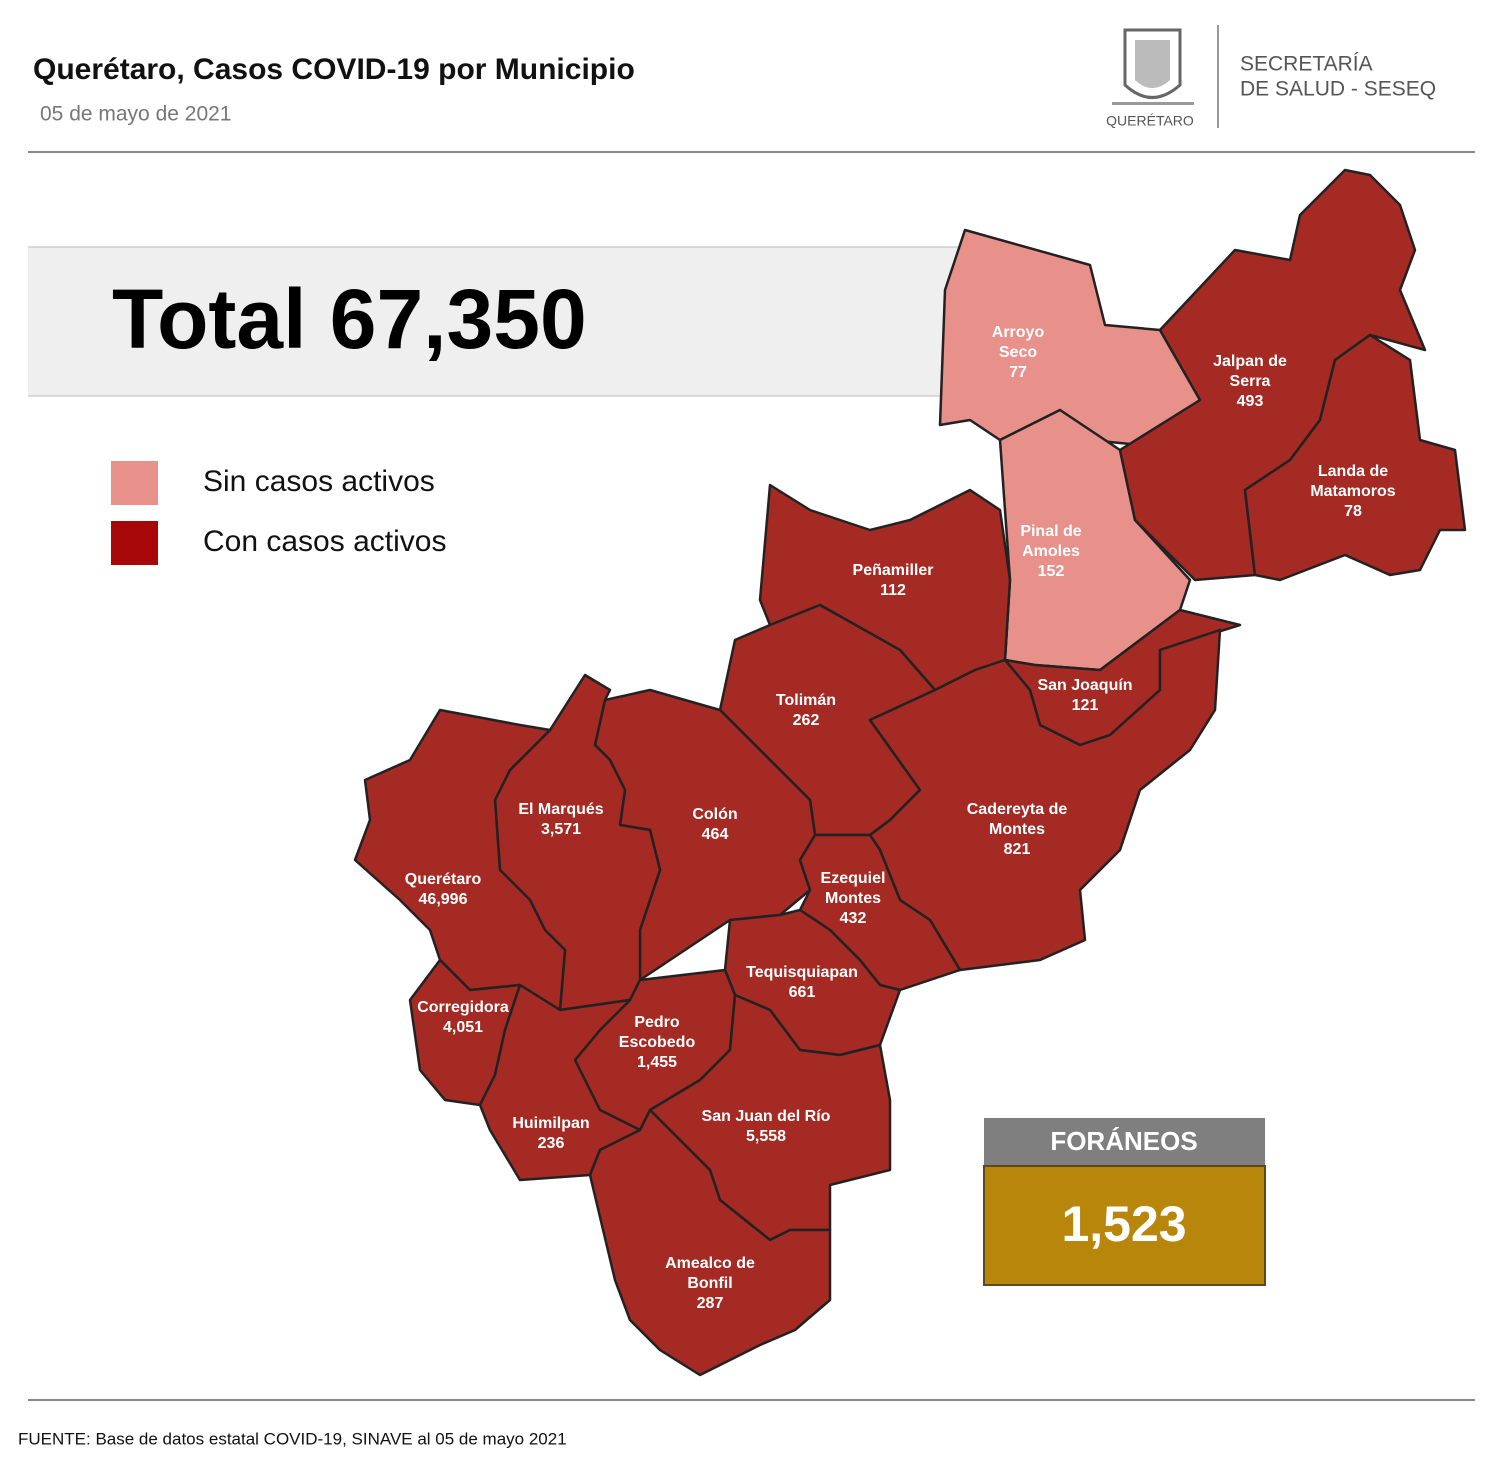 This screenshot has width=1500, height=1477. I want to click on total-band, so click(493, 321).